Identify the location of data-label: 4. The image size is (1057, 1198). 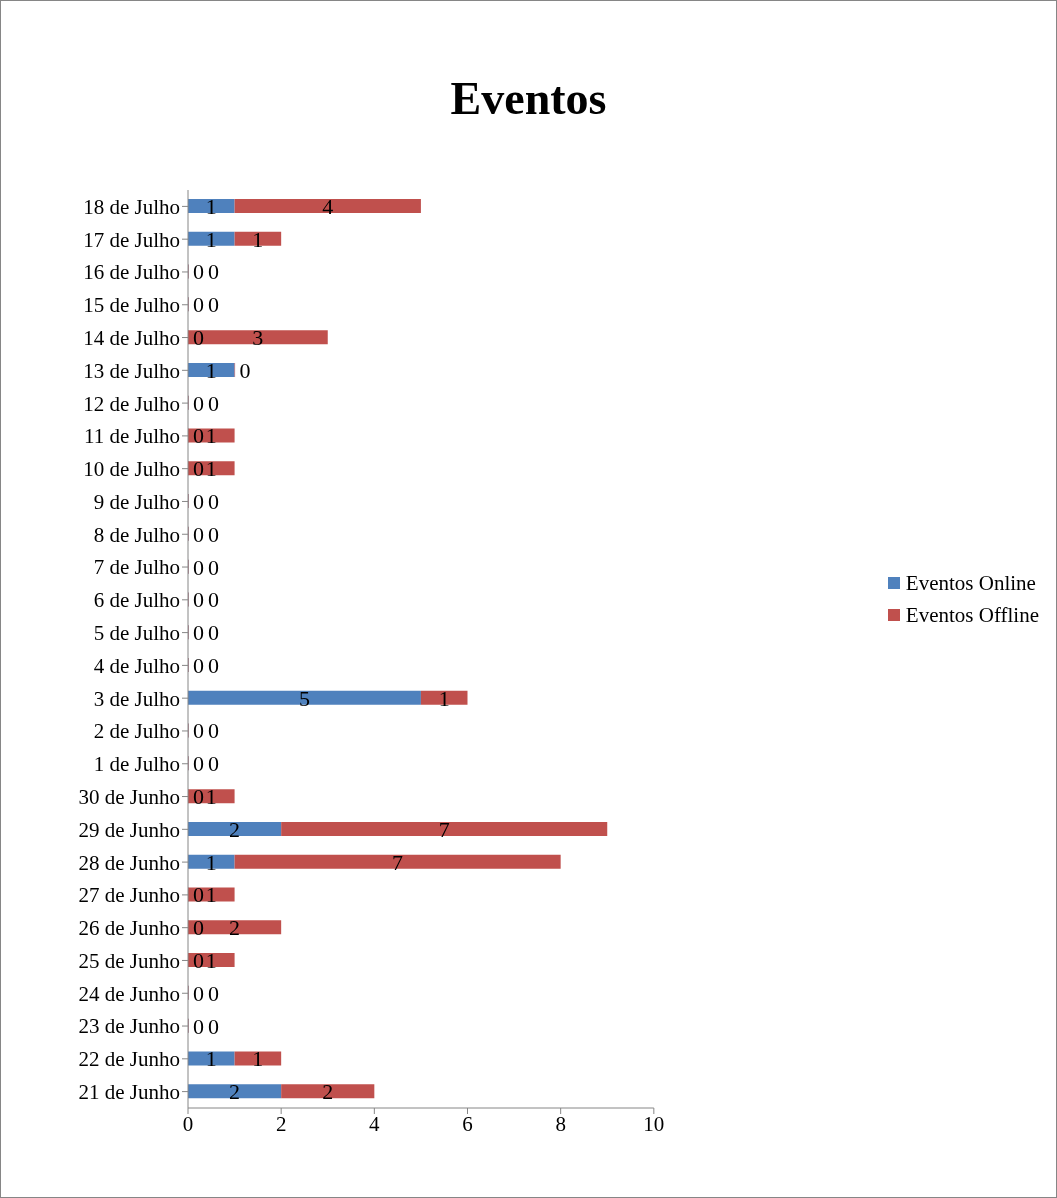
(328, 206).